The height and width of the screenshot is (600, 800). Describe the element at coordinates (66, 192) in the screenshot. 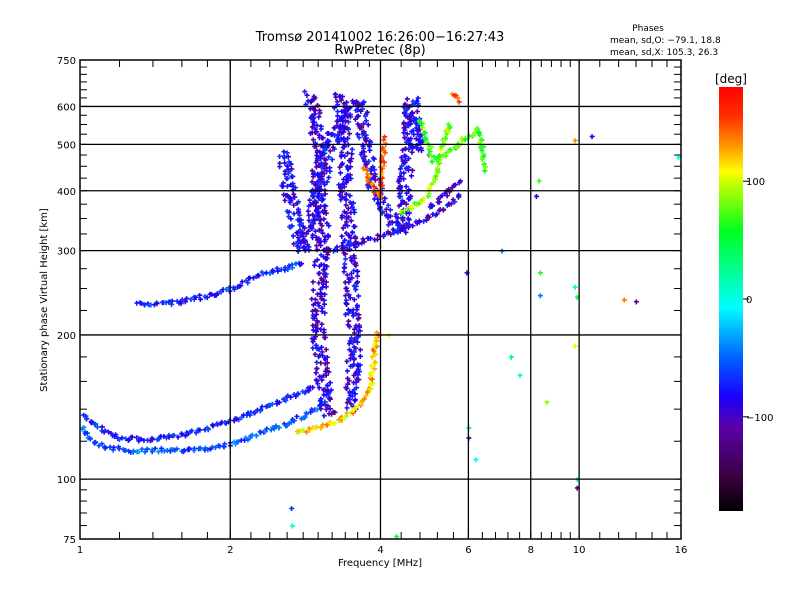

I see `y-tick-label: 400` at that location.